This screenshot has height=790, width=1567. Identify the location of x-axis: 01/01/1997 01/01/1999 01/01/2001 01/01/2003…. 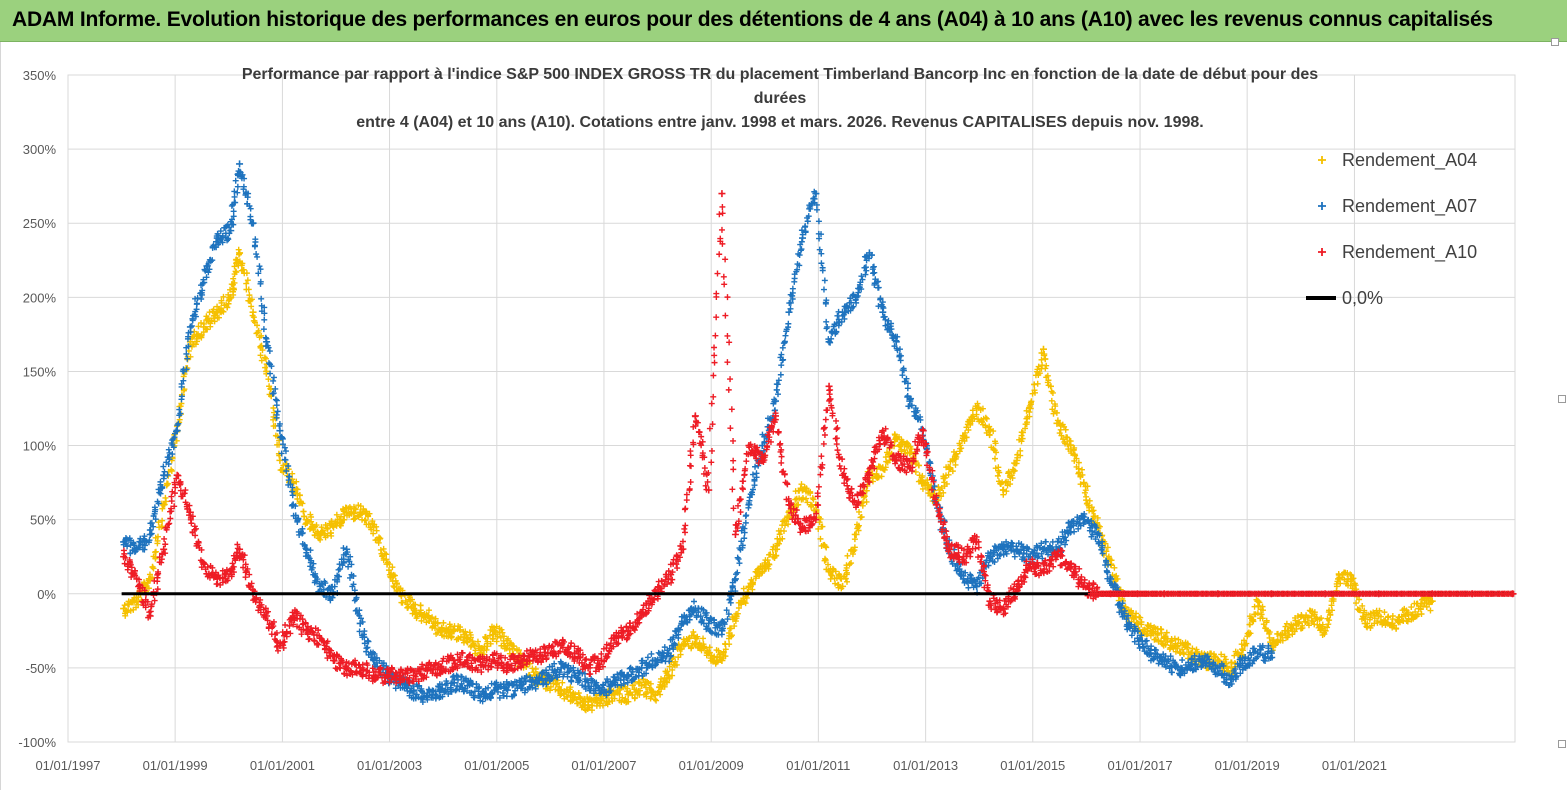
(711, 765).